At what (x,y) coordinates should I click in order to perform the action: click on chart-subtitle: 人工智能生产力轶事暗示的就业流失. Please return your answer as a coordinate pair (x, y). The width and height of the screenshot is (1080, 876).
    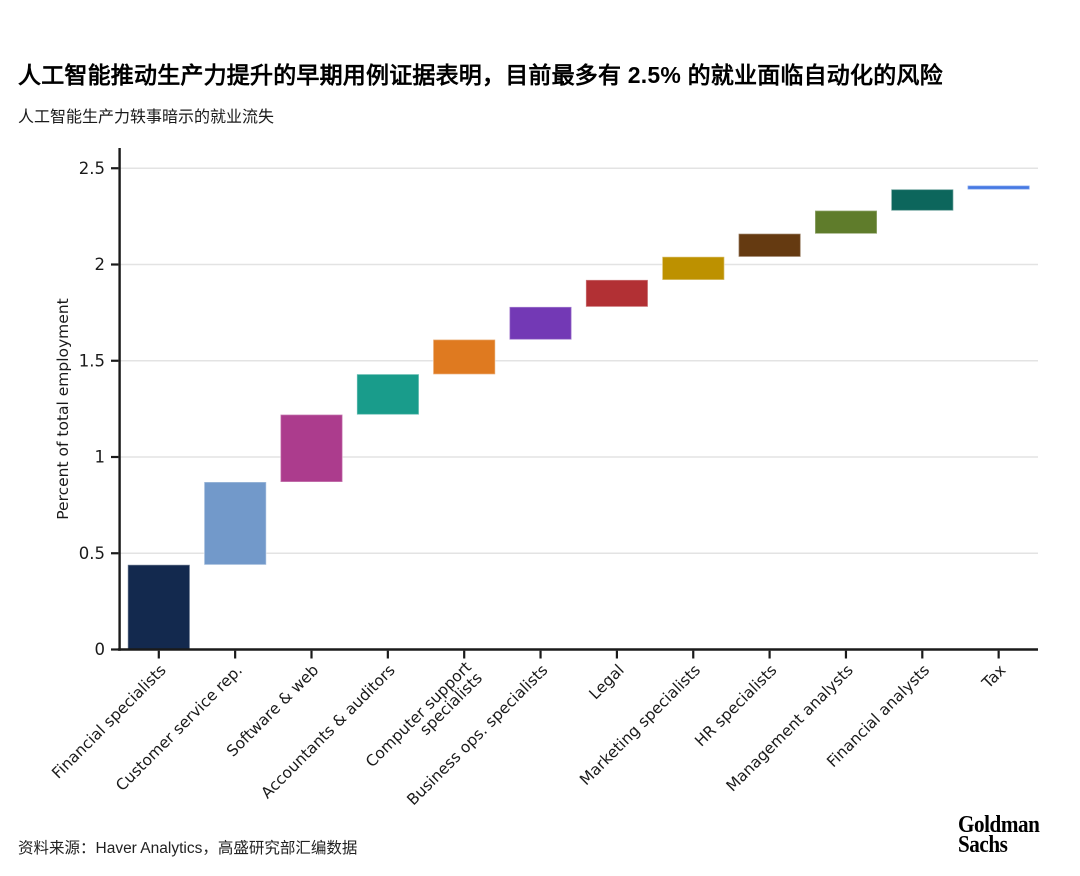
    Looking at the image, I should click on (146, 117).